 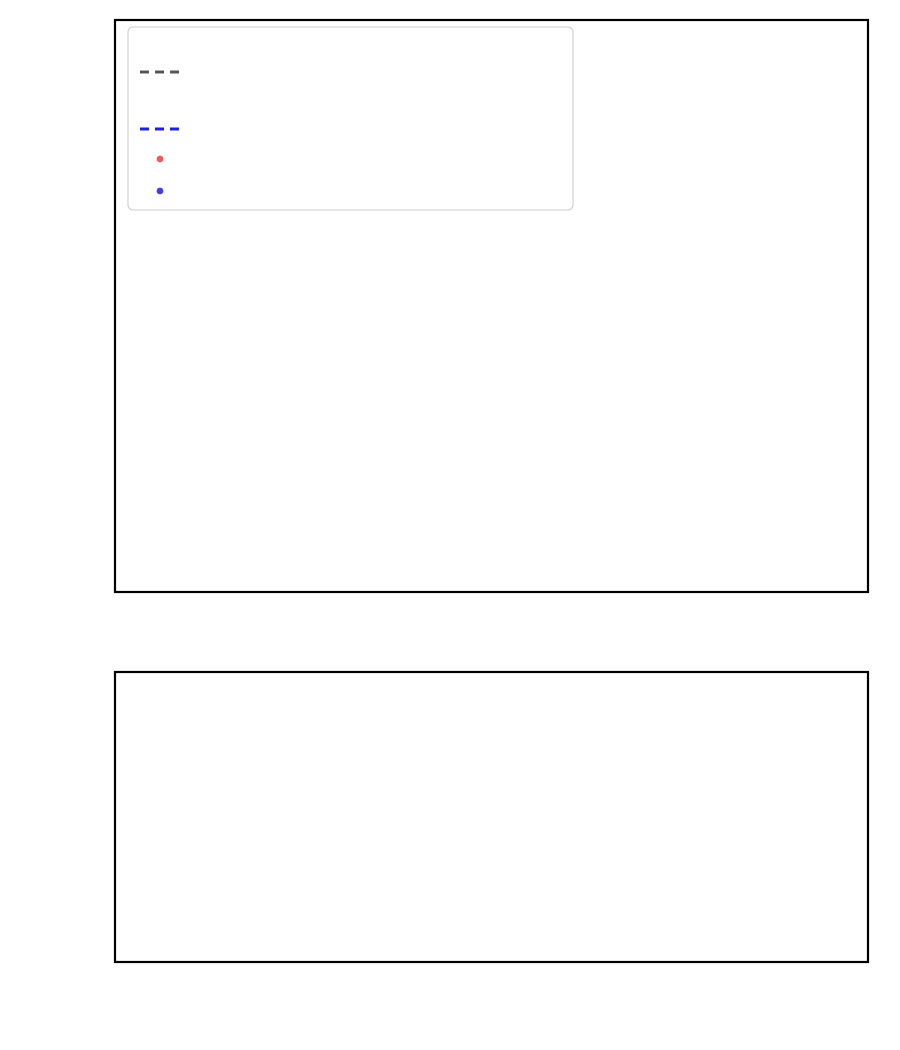 I want to click on top-plot-legend, so click(x=350, y=118).